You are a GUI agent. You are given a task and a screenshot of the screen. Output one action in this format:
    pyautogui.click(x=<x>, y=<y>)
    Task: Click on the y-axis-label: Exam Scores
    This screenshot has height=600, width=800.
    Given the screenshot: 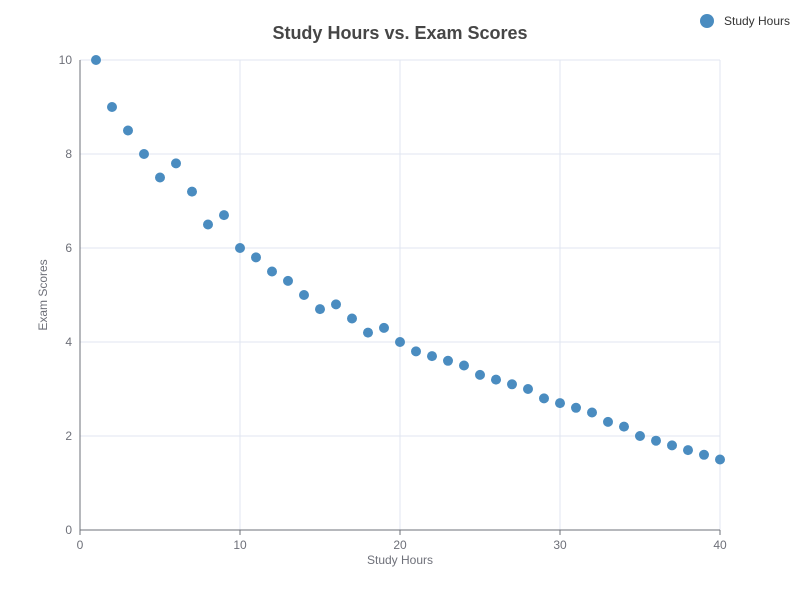 What is the action you would take?
    pyautogui.click(x=43, y=294)
    